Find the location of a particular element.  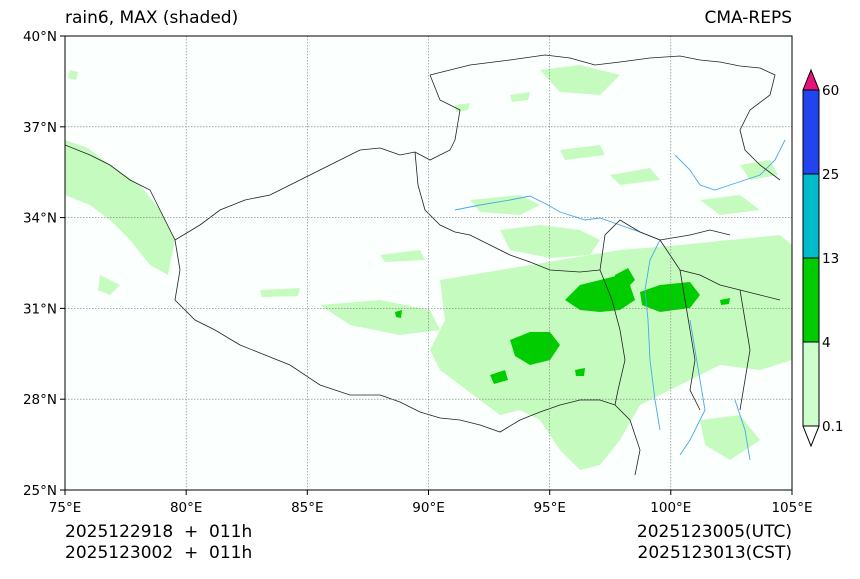

colorbar-label: 13 is located at coordinates (830, 259).